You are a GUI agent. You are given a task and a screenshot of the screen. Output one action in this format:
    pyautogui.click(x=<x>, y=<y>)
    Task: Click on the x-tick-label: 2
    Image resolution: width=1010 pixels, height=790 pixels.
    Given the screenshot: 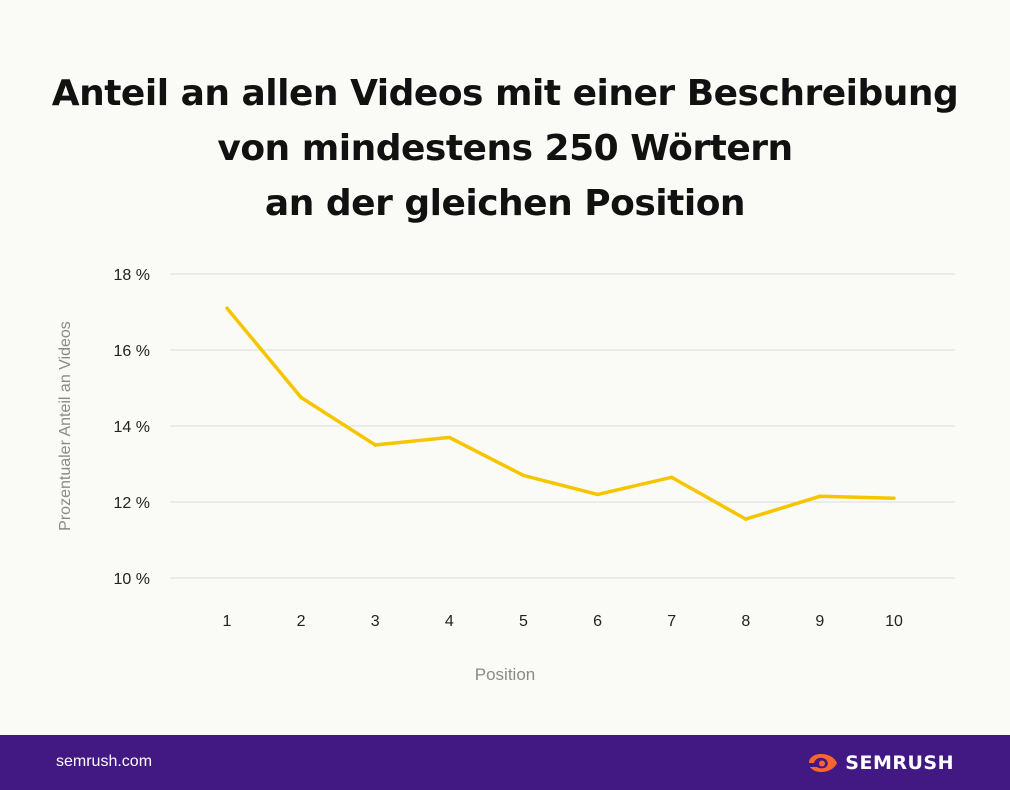 What is the action you would take?
    pyautogui.click(x=301, y=621)
    